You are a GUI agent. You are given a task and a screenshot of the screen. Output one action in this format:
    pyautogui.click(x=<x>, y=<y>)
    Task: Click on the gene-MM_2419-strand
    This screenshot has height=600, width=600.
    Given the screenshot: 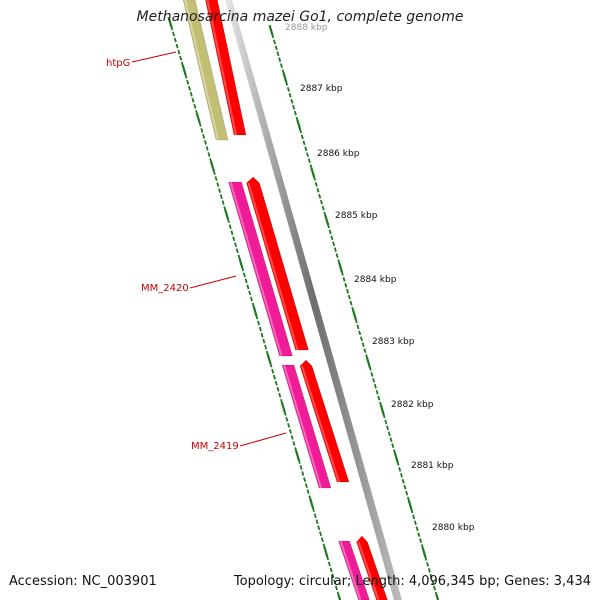 What is the action you would take?
    pyautogui.click(x=324, y=421)
    